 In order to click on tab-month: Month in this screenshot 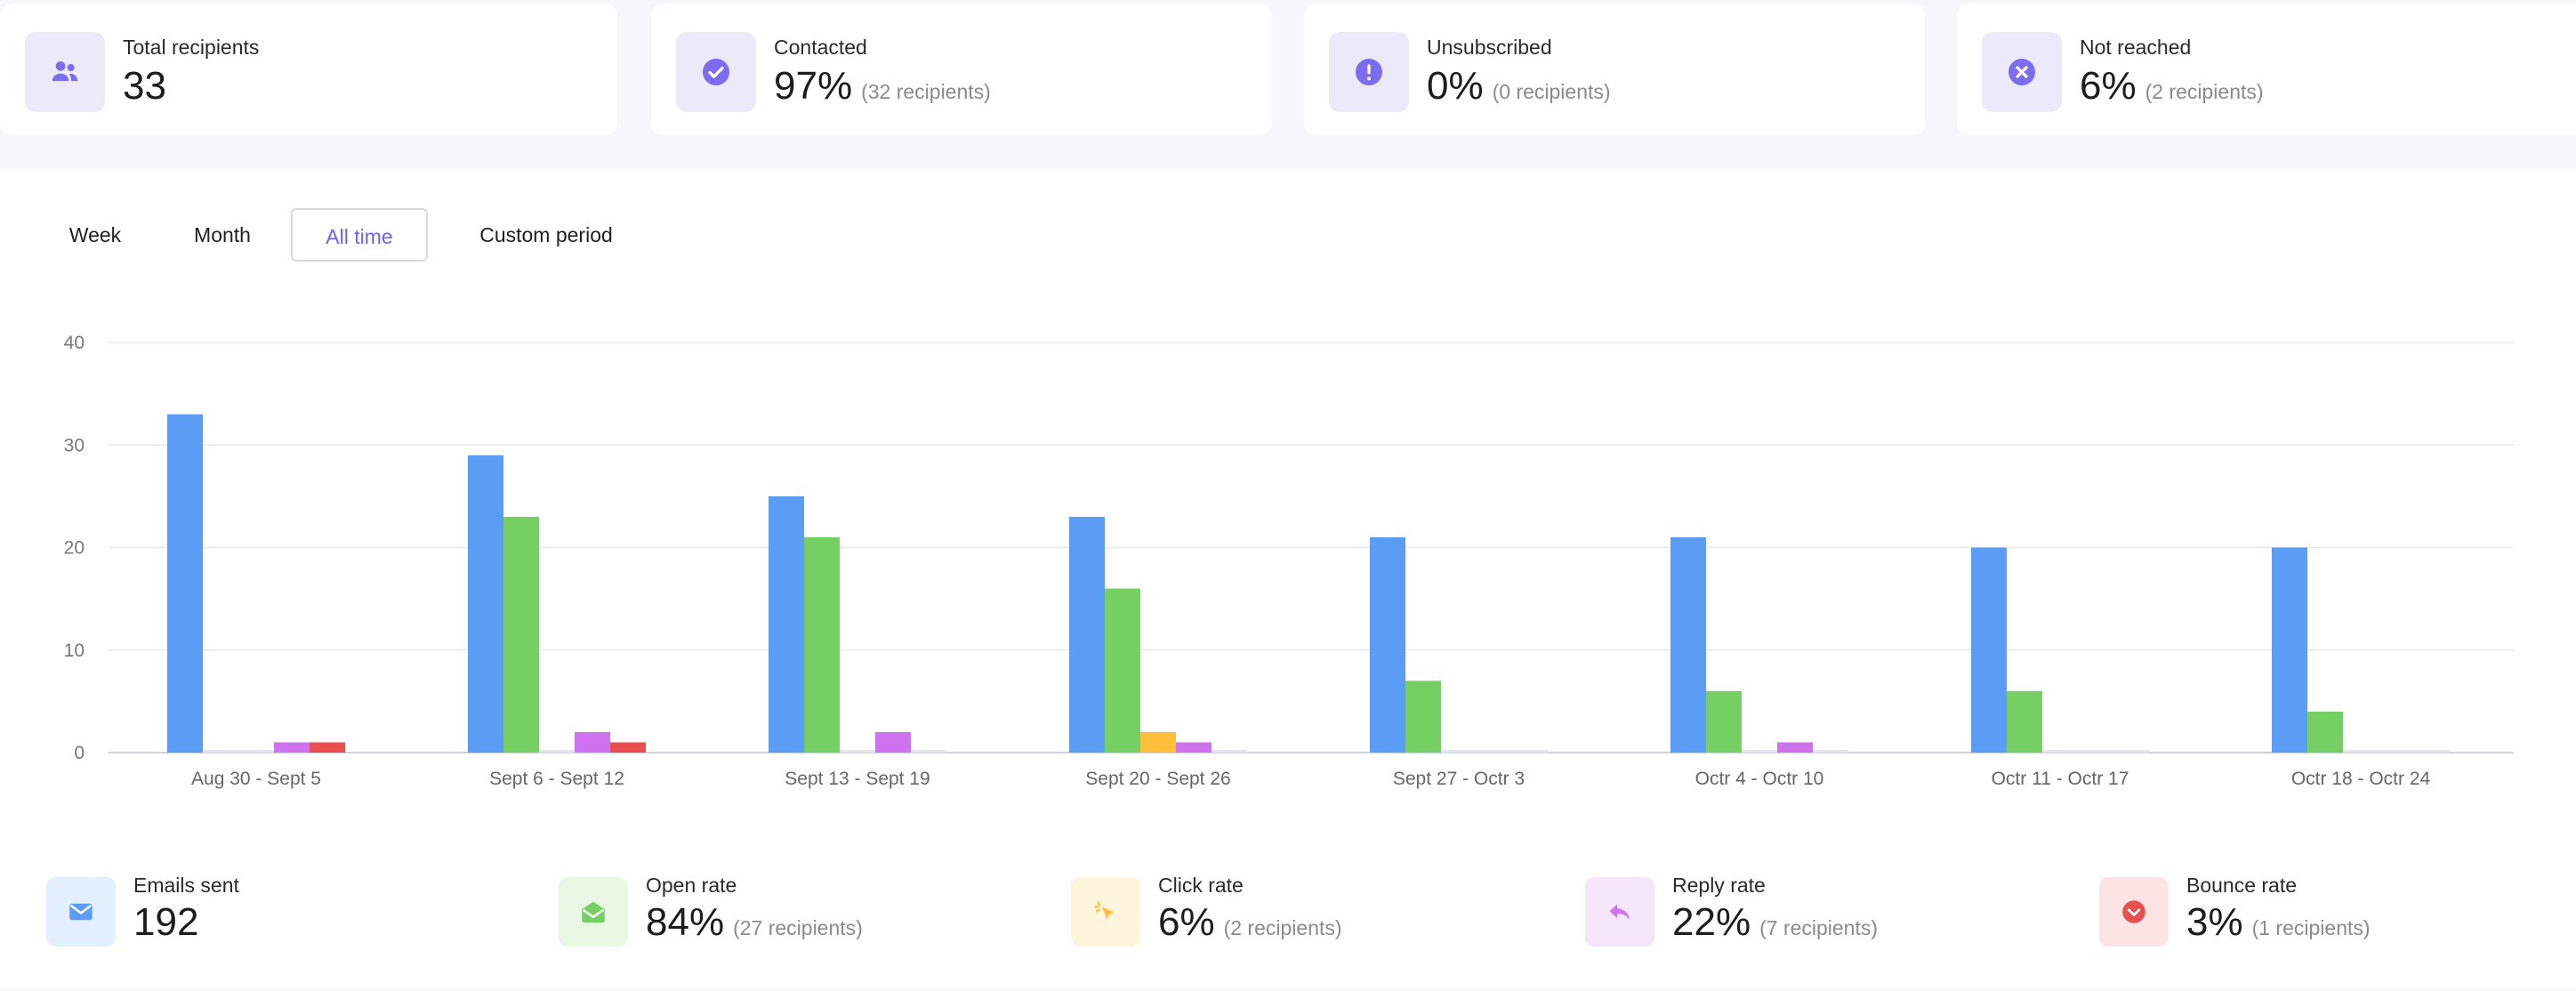, I will do `click(222, 234)`.